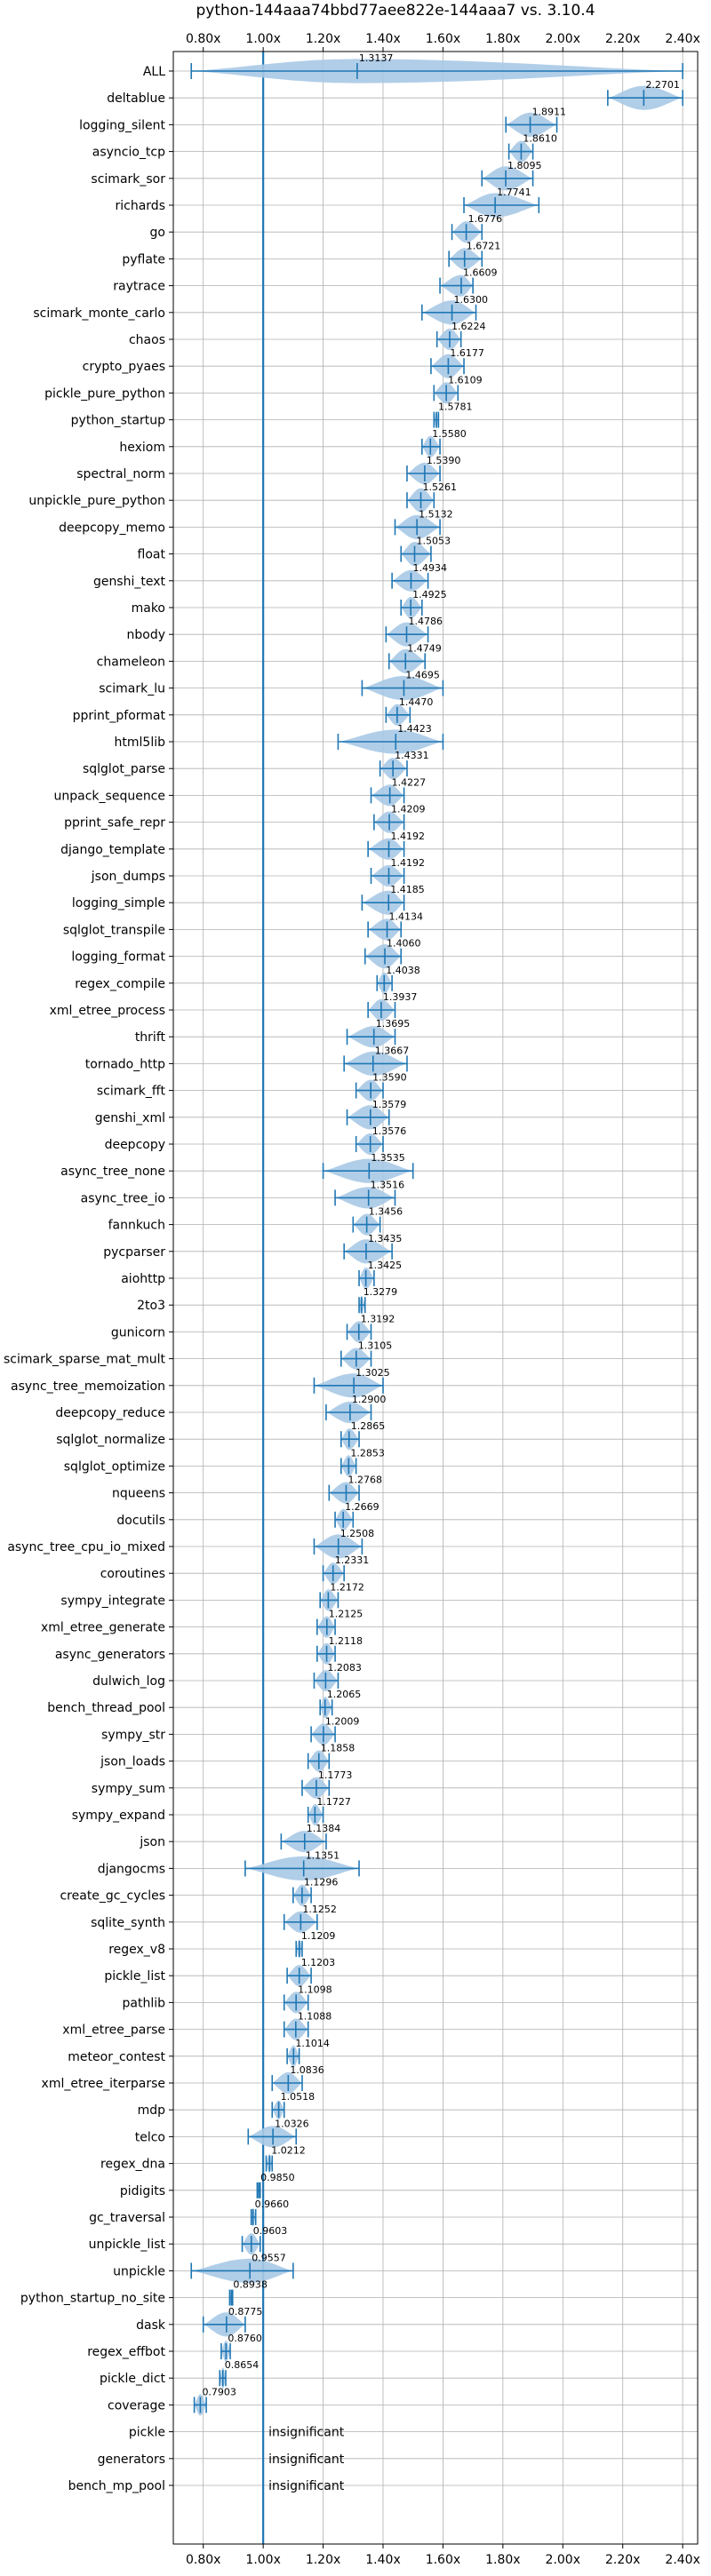 Image resolution: width=711 pixels, height=2576 pixels. What do you see at coordinates (124, 769) in the screenshot?
I see `benchmark-name-label: sqlglot_parse` at bounding box center [124, 769].